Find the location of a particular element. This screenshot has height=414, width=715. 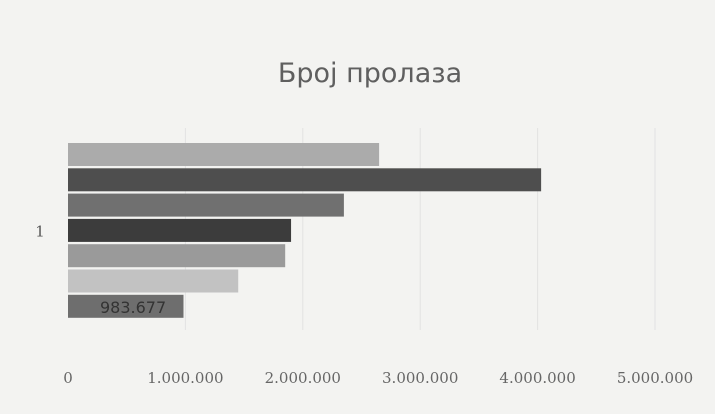

category-label: 1 is located at coordinates (40, 232).